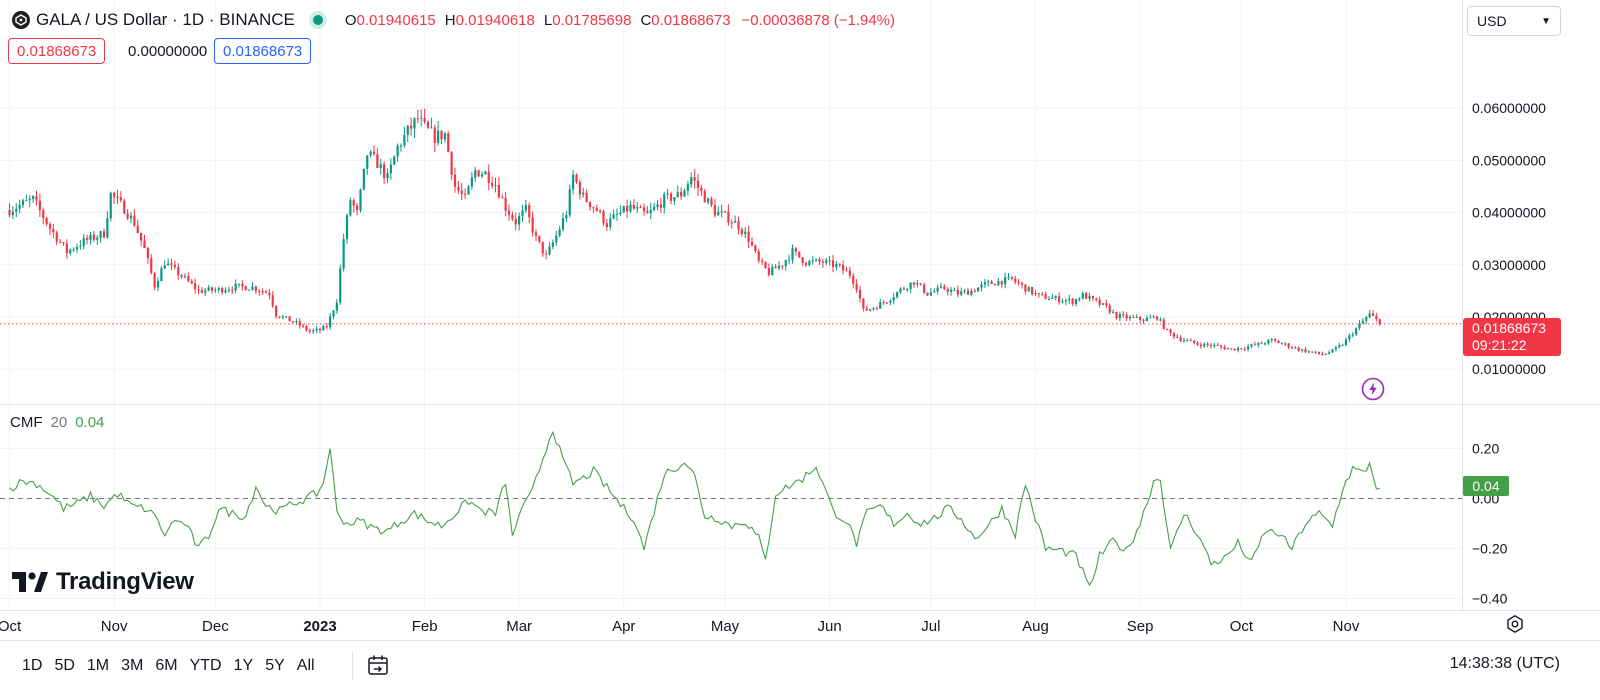  What do you see at coordinates (166, 665) in the screenshot?
I see `range-button-6m: 6M` at bounding box center [166, 665].